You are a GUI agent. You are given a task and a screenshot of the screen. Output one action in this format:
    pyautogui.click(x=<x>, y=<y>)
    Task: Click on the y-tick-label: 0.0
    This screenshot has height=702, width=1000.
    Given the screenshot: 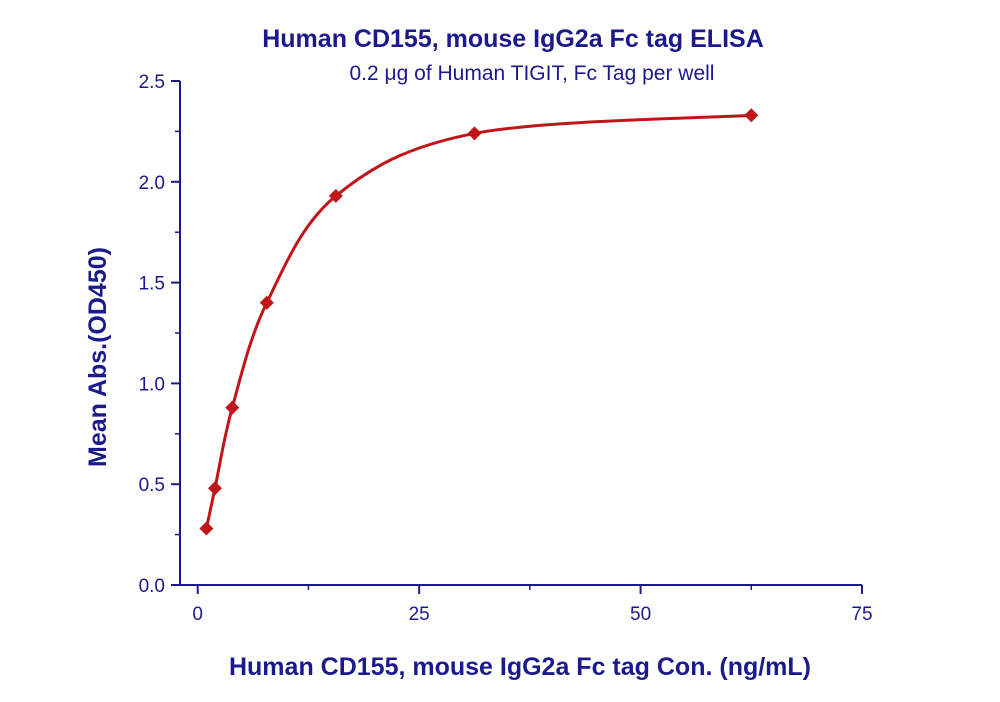 What is the action you would take?
    pyautogui.click(x=152, y=586)
    